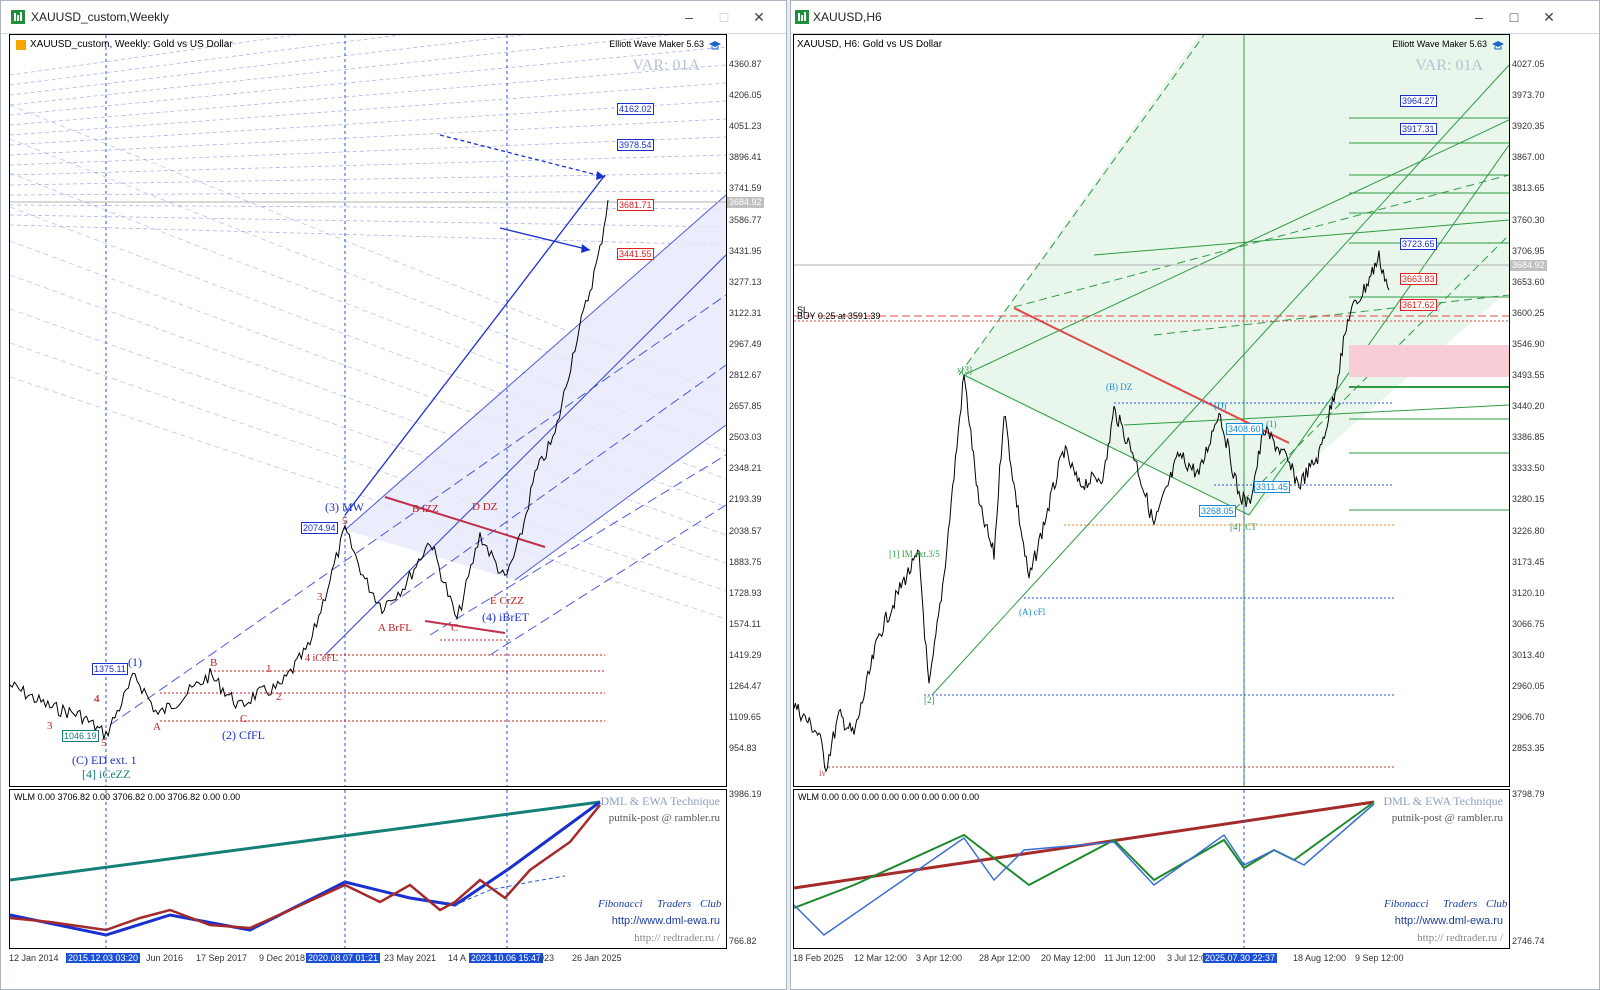 This screenshot has height=990, width=1600. Describe the element at coordinates (929, 700) in the screenshot. I see `wave-label: [2]` at that location.